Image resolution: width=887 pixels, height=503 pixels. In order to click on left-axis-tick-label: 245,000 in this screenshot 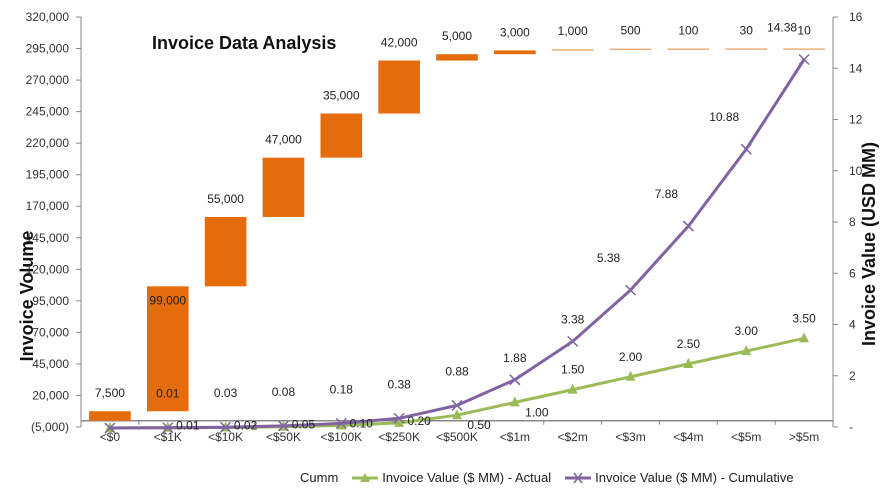, I will do `click(48, 112)`.